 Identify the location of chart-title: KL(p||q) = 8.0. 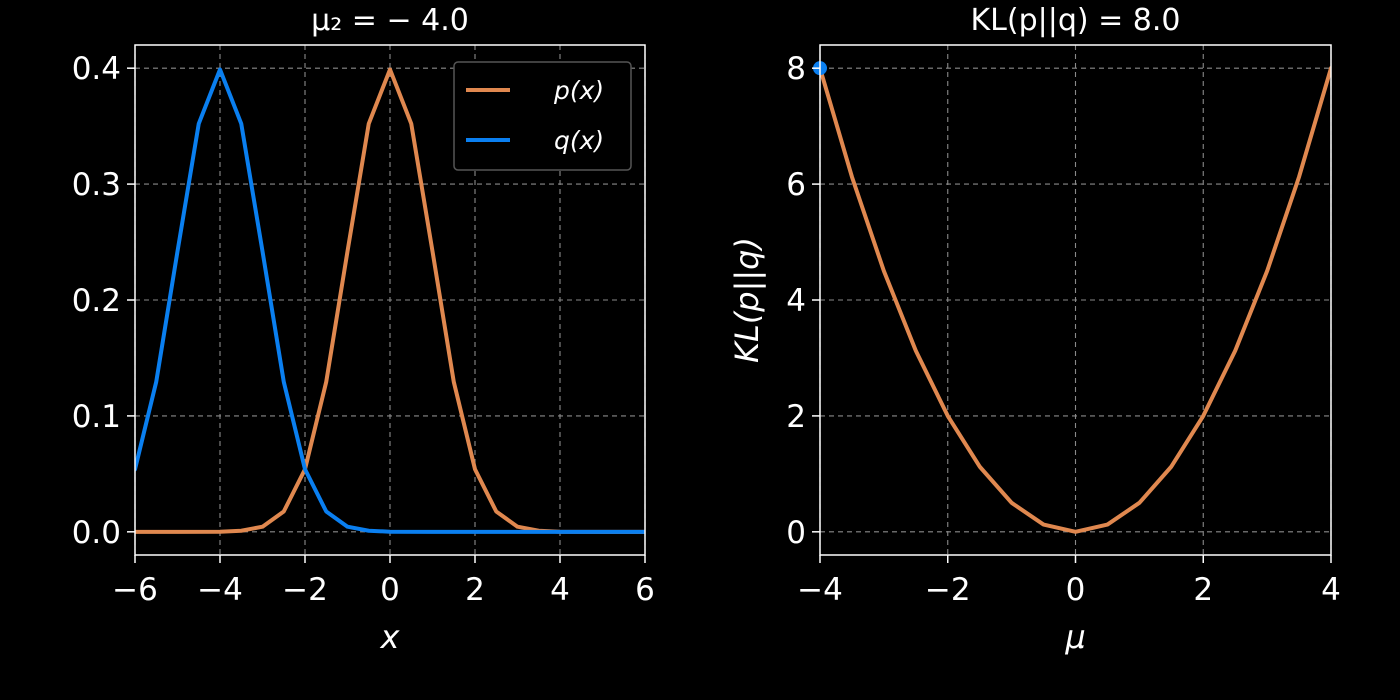
(1075, 20).